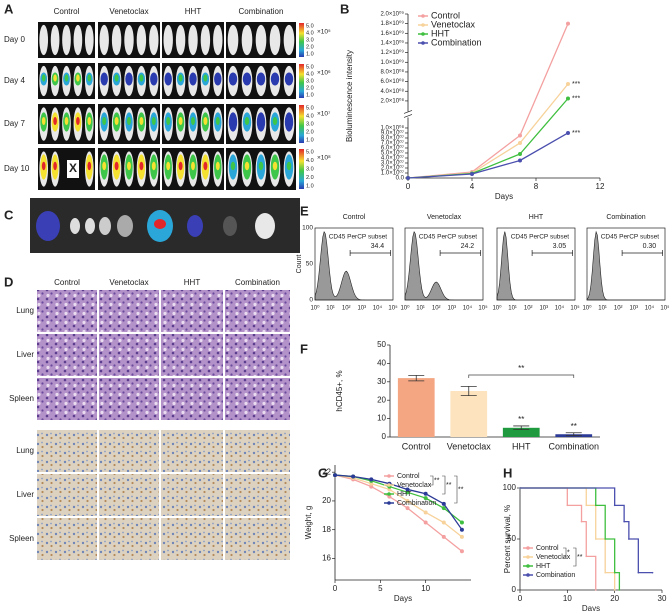 The height and width of the screenshot is (611, 669). Describe the element at coordinates (381, 363) in the screenshot. I see `y-tick-label: 40` at that location.